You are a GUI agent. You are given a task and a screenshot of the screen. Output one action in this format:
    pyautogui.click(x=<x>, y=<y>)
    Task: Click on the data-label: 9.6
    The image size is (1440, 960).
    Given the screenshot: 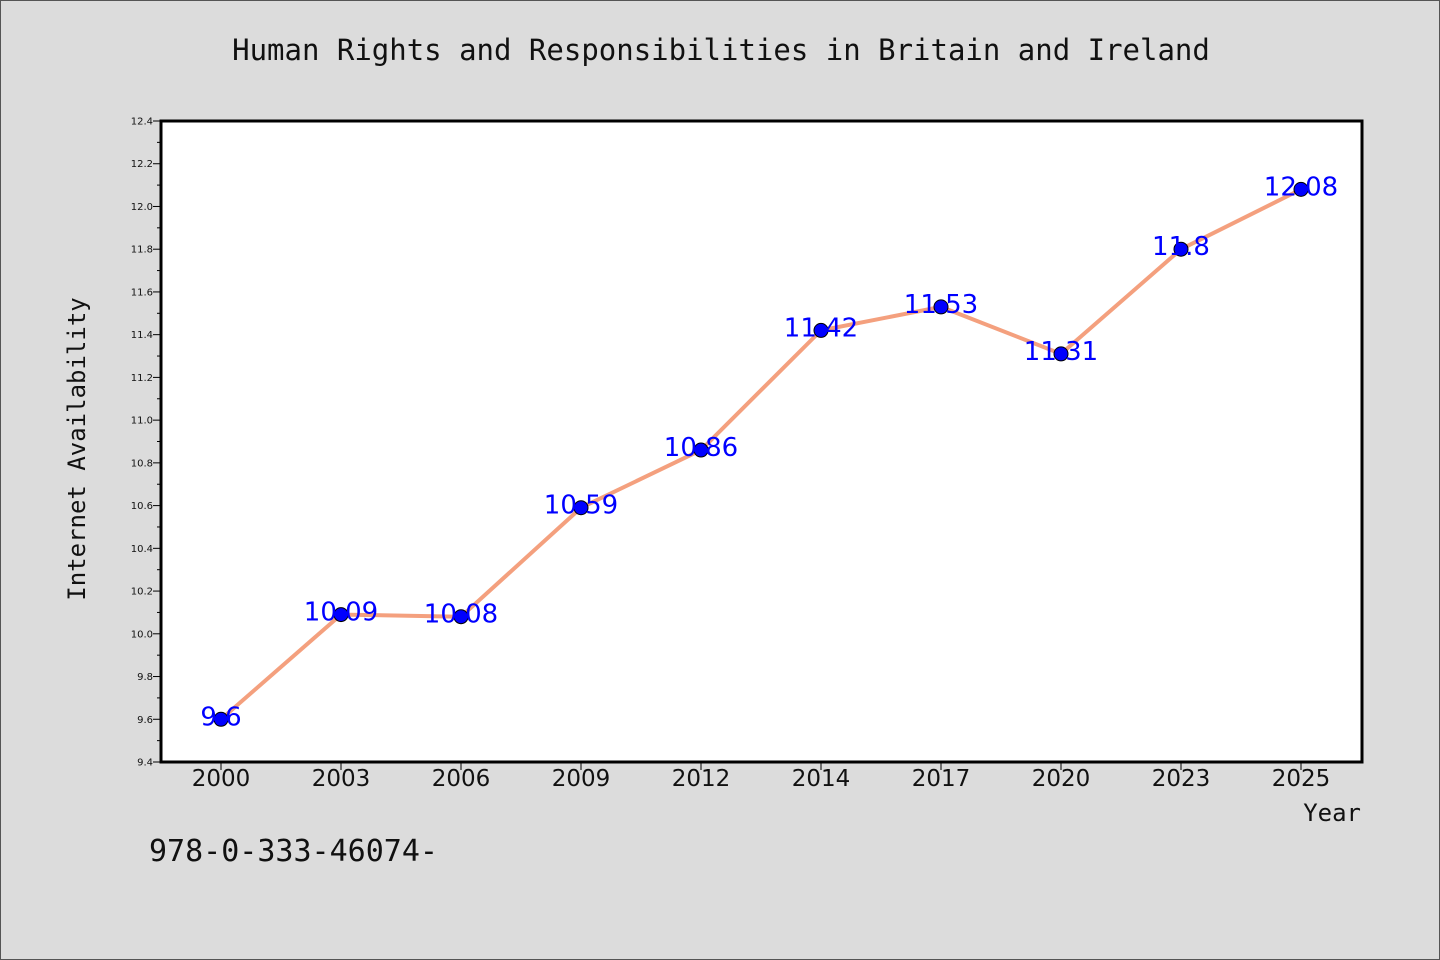 What is the action you would take?
    pyautogui.click(x=220, y=717)
    